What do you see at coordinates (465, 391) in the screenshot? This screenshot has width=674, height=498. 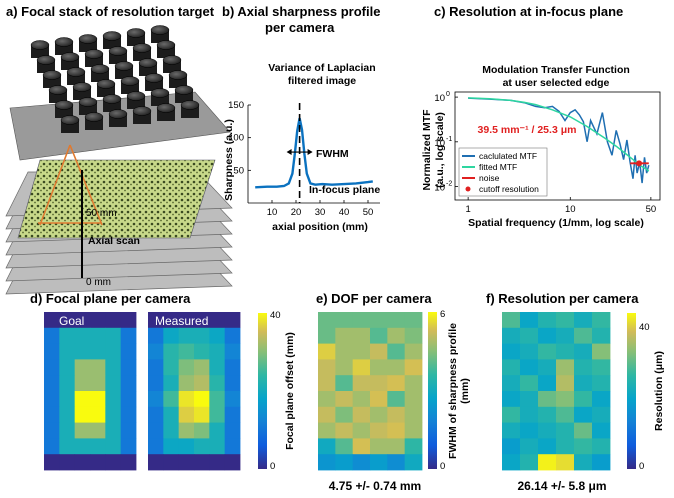 I see `dof-cbar-label-line2: (mm)` at bounding box center [465, 391].